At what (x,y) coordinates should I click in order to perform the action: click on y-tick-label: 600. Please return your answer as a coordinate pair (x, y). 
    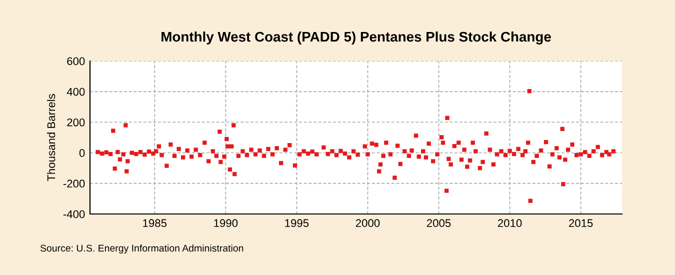
    Looking at the image, I should click on (76, 61).